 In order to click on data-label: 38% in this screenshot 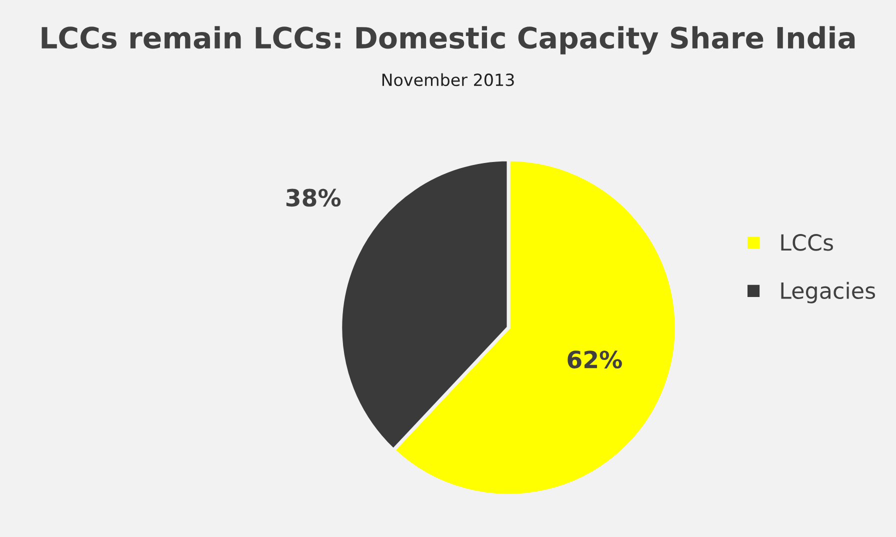, I will do `click(313, 197)`.